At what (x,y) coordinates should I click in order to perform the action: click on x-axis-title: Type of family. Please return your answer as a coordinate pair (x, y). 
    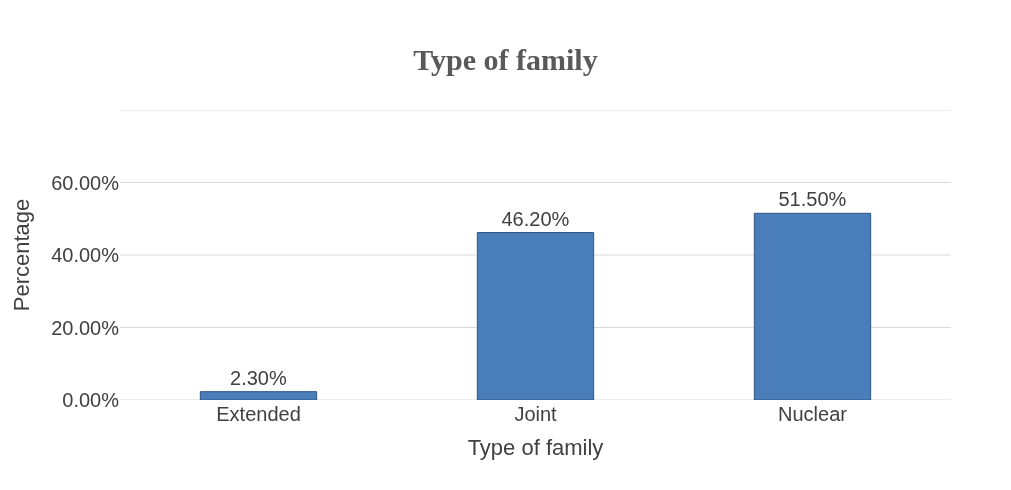
    Looking at the image, I should click on (535, 447).